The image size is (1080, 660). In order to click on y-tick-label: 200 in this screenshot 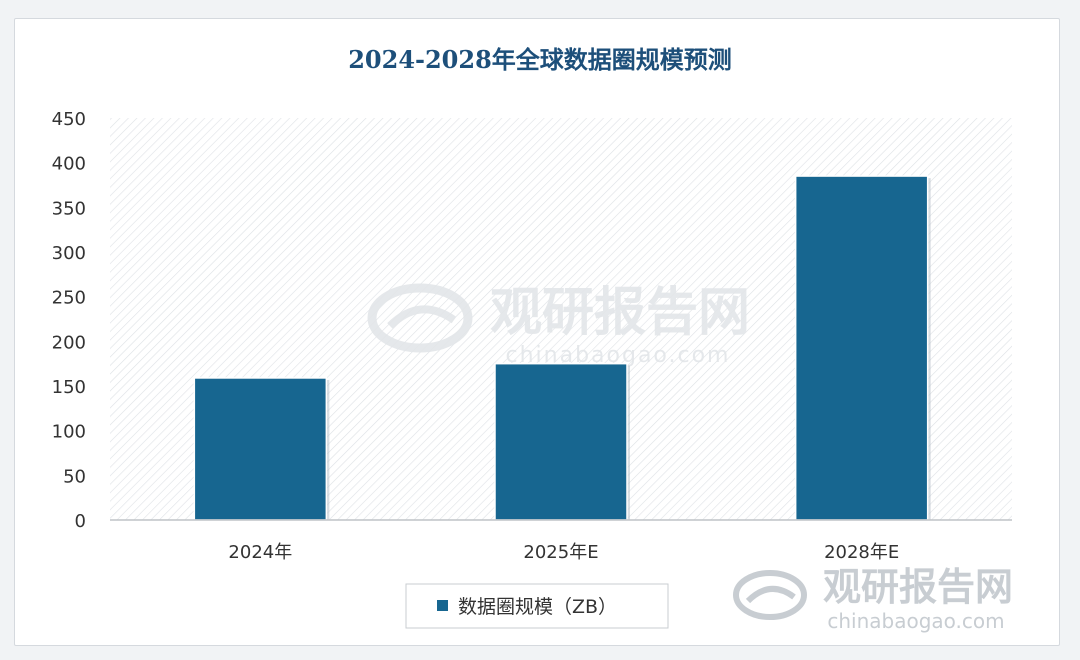, I will do `click(69, 342)`.